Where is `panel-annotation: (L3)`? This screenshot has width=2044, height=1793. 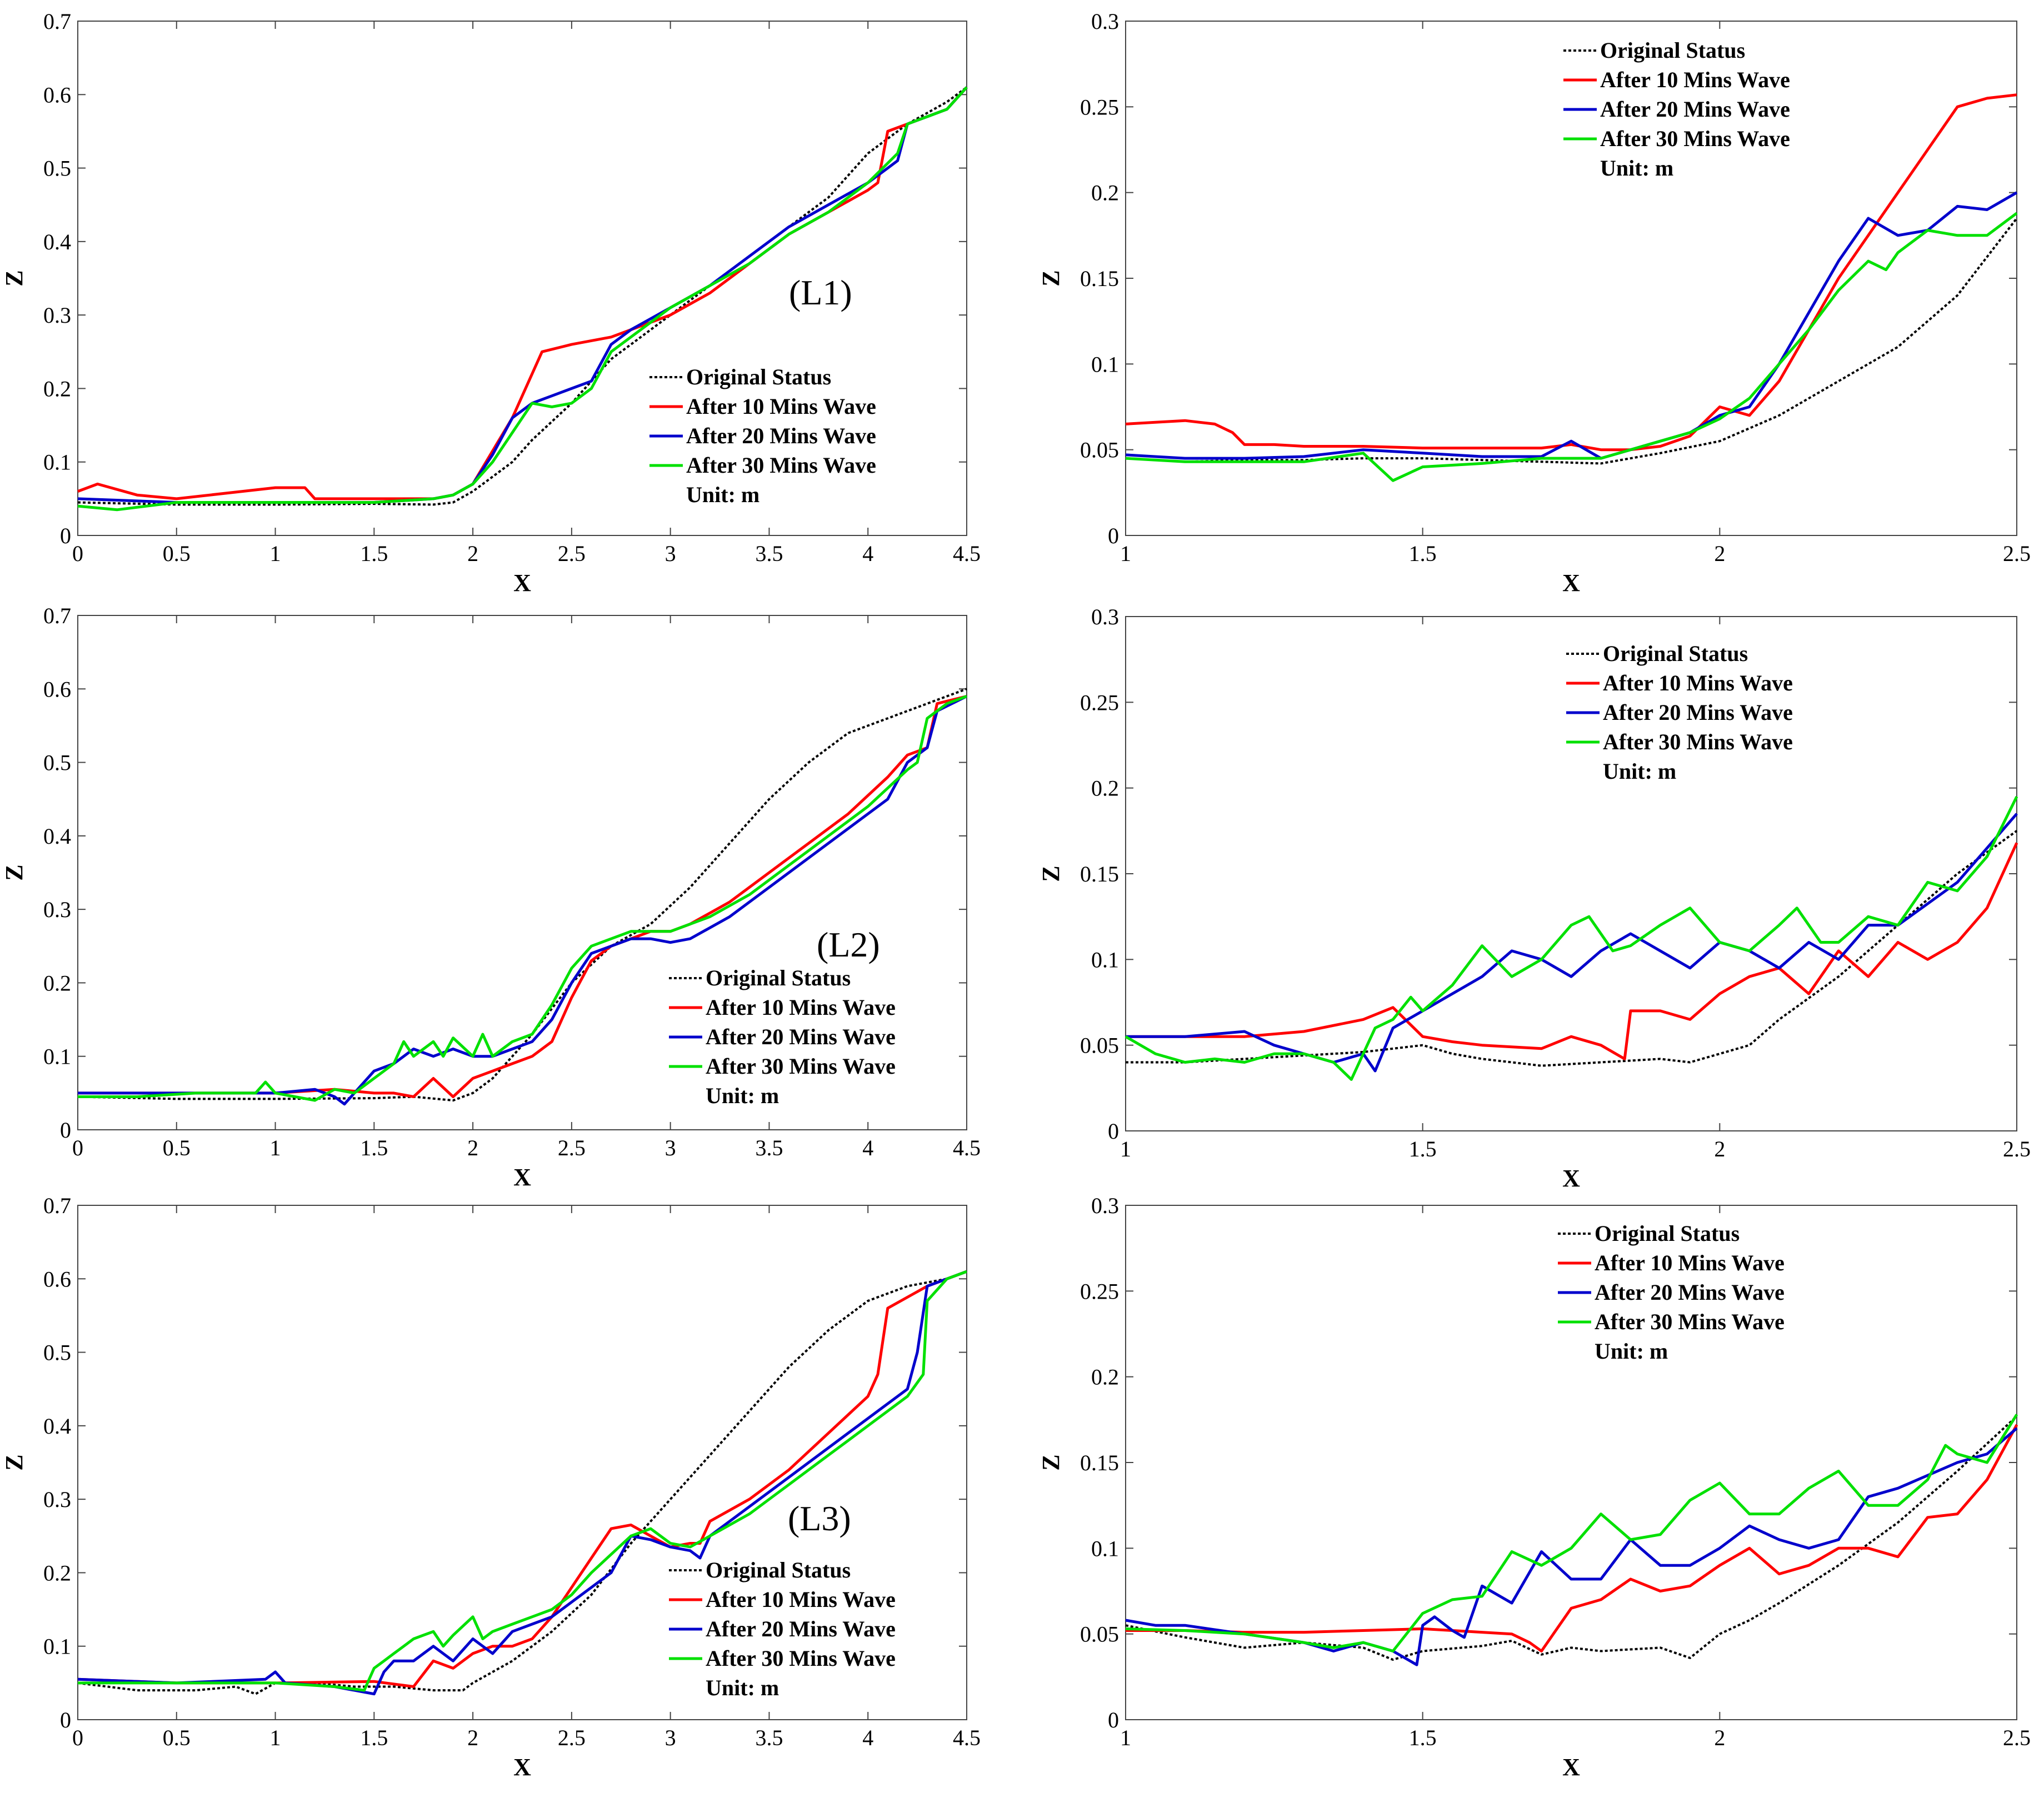
panel-annotation: (L3) is located at coordinates (819, 1519).